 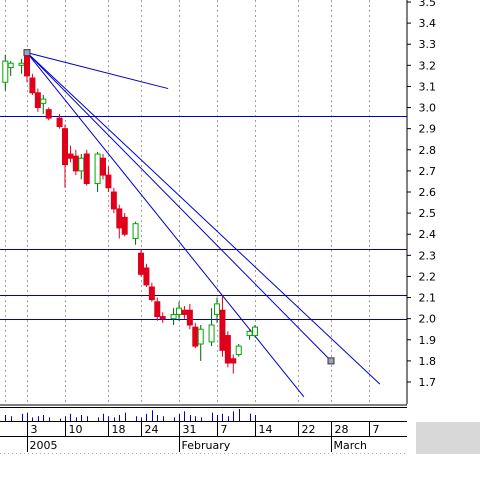 I want to click on y-tick-label: 3.3, so click(x=428, y=44).